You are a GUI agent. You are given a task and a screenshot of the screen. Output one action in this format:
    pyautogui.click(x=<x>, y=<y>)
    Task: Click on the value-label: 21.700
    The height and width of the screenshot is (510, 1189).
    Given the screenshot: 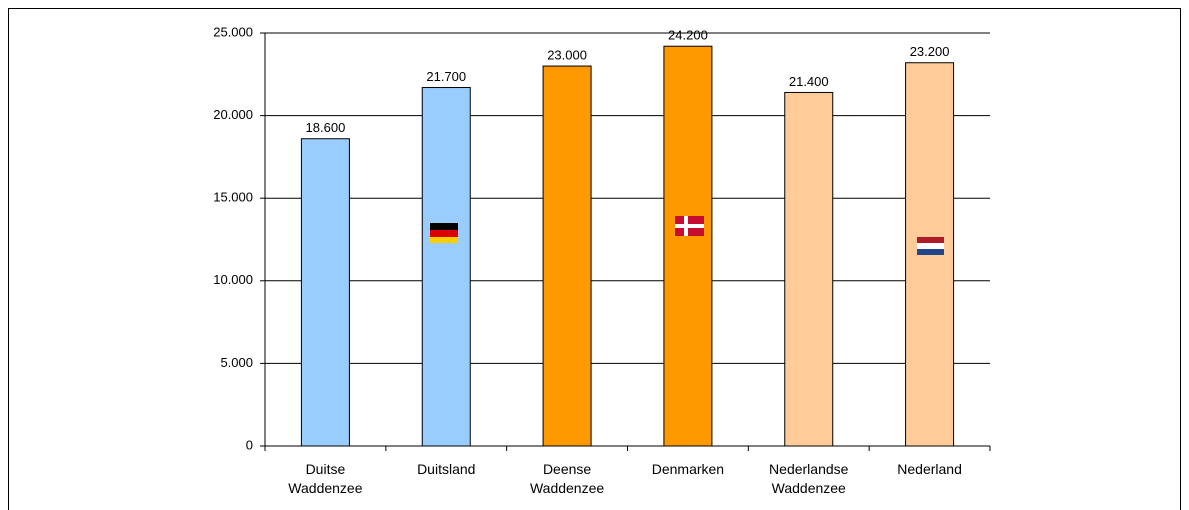 What is the action you would take?
    pyautogui.click(x=446, y=76)
    